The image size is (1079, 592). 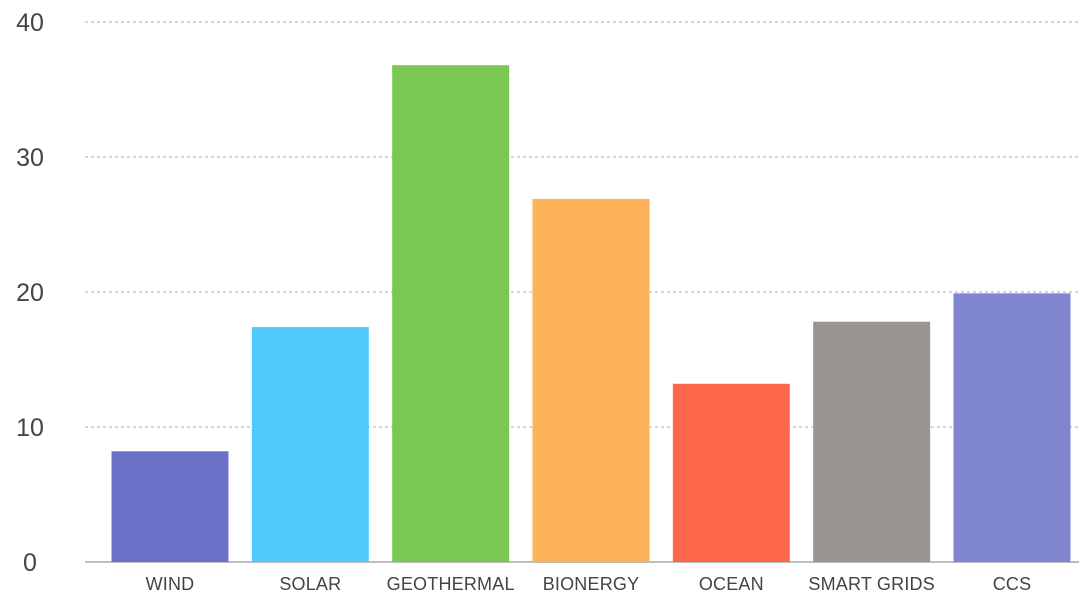 I want to click on x-tick-label-smart-grids: SMART GRIDS, so click(x=871, y=583).